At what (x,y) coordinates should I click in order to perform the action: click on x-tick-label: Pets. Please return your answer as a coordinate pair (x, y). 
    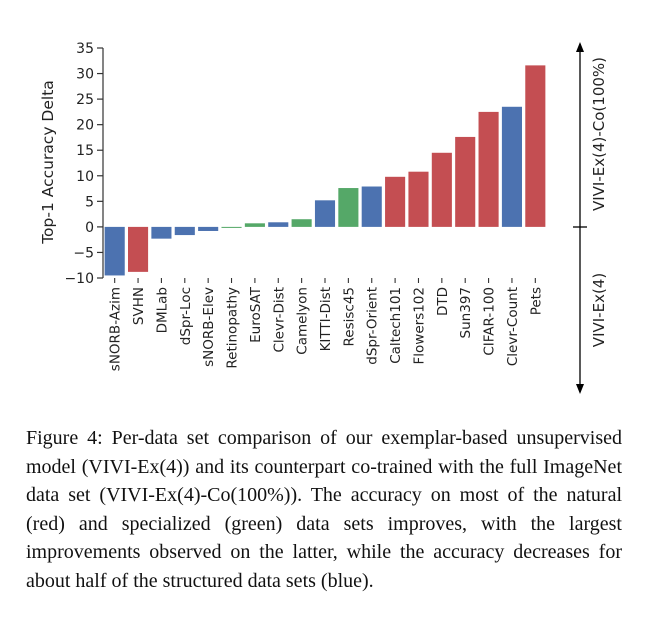
    Looking at the image, I should click on (536, 301).